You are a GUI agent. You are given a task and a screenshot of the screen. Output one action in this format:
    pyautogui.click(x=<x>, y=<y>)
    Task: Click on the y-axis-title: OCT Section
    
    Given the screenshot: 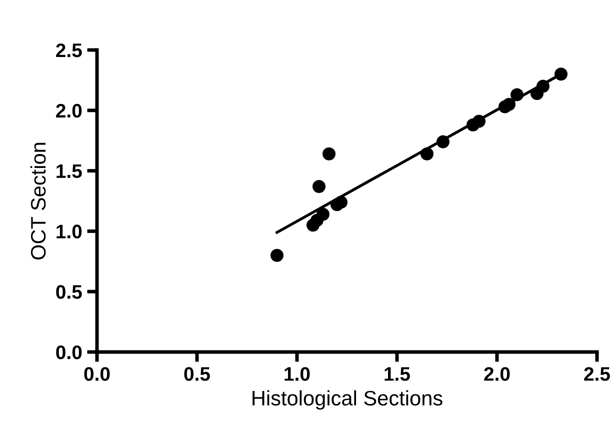 What is the action you would take?
    pyautogui.click(x=38, y=201)
    